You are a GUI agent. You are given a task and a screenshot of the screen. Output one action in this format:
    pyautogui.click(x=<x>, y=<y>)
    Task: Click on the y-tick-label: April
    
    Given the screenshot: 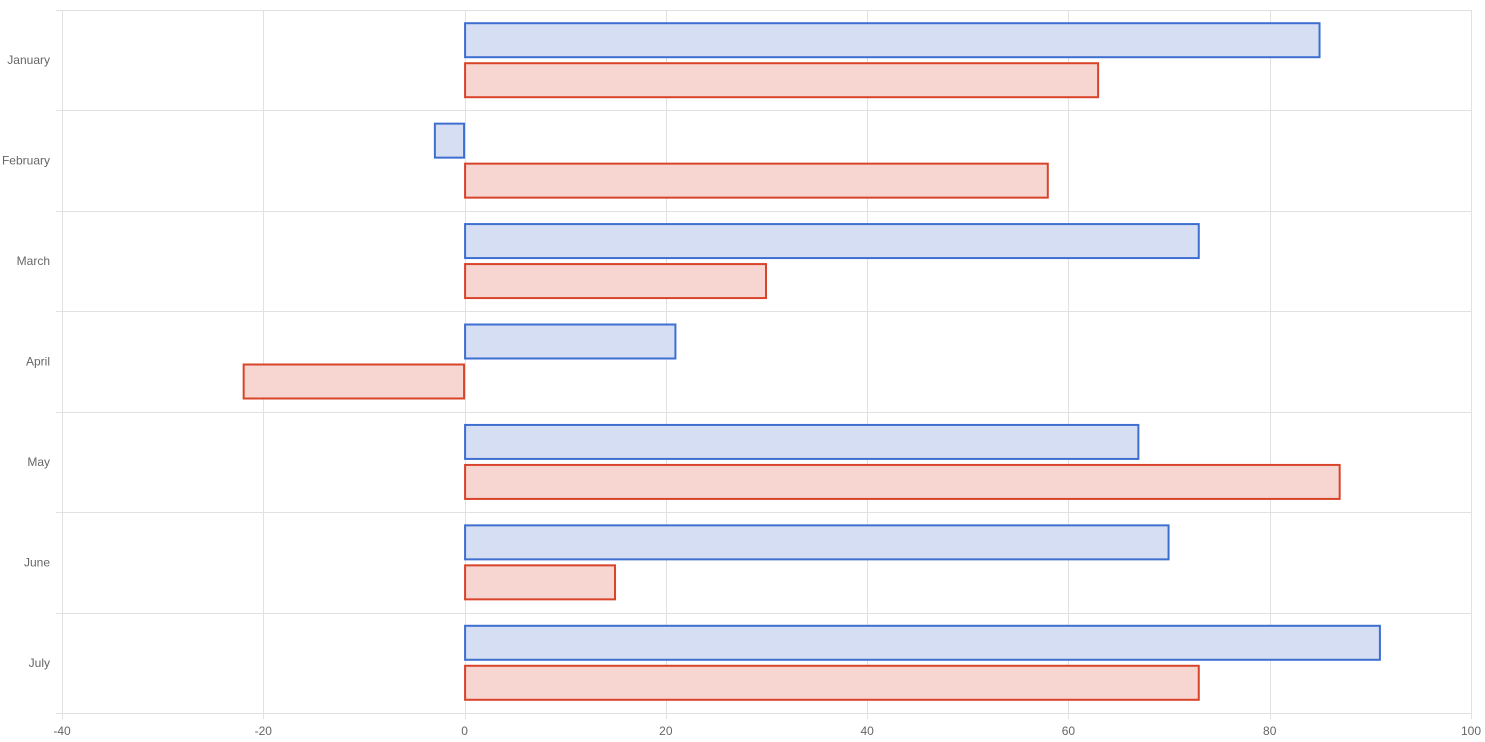 What is the action you would take?
    pyautogui.click(x=38, y=362)
    